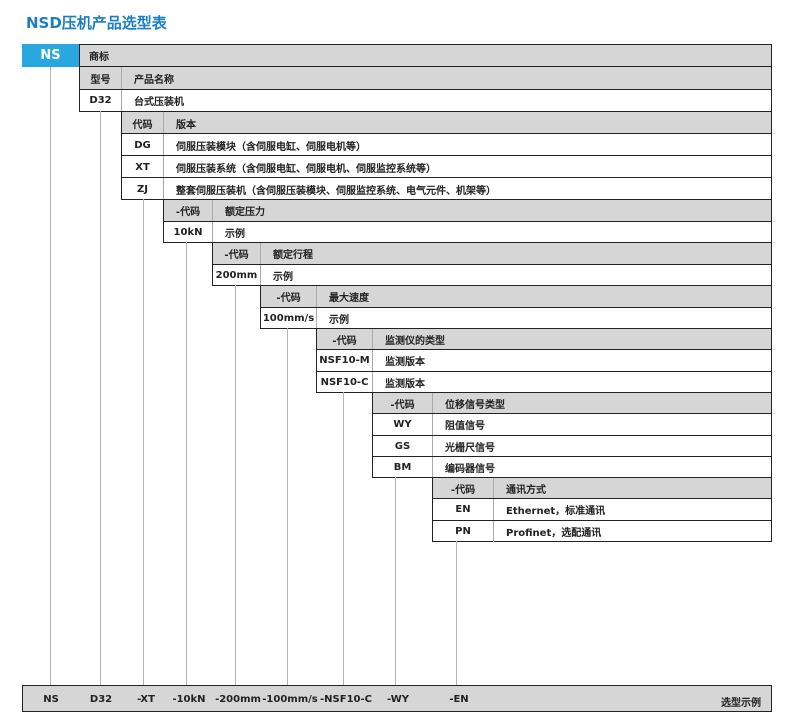 Image resolution: width=803 pixels, height=726 pixels. I want to click on option-code: D32, so click(101, 100).